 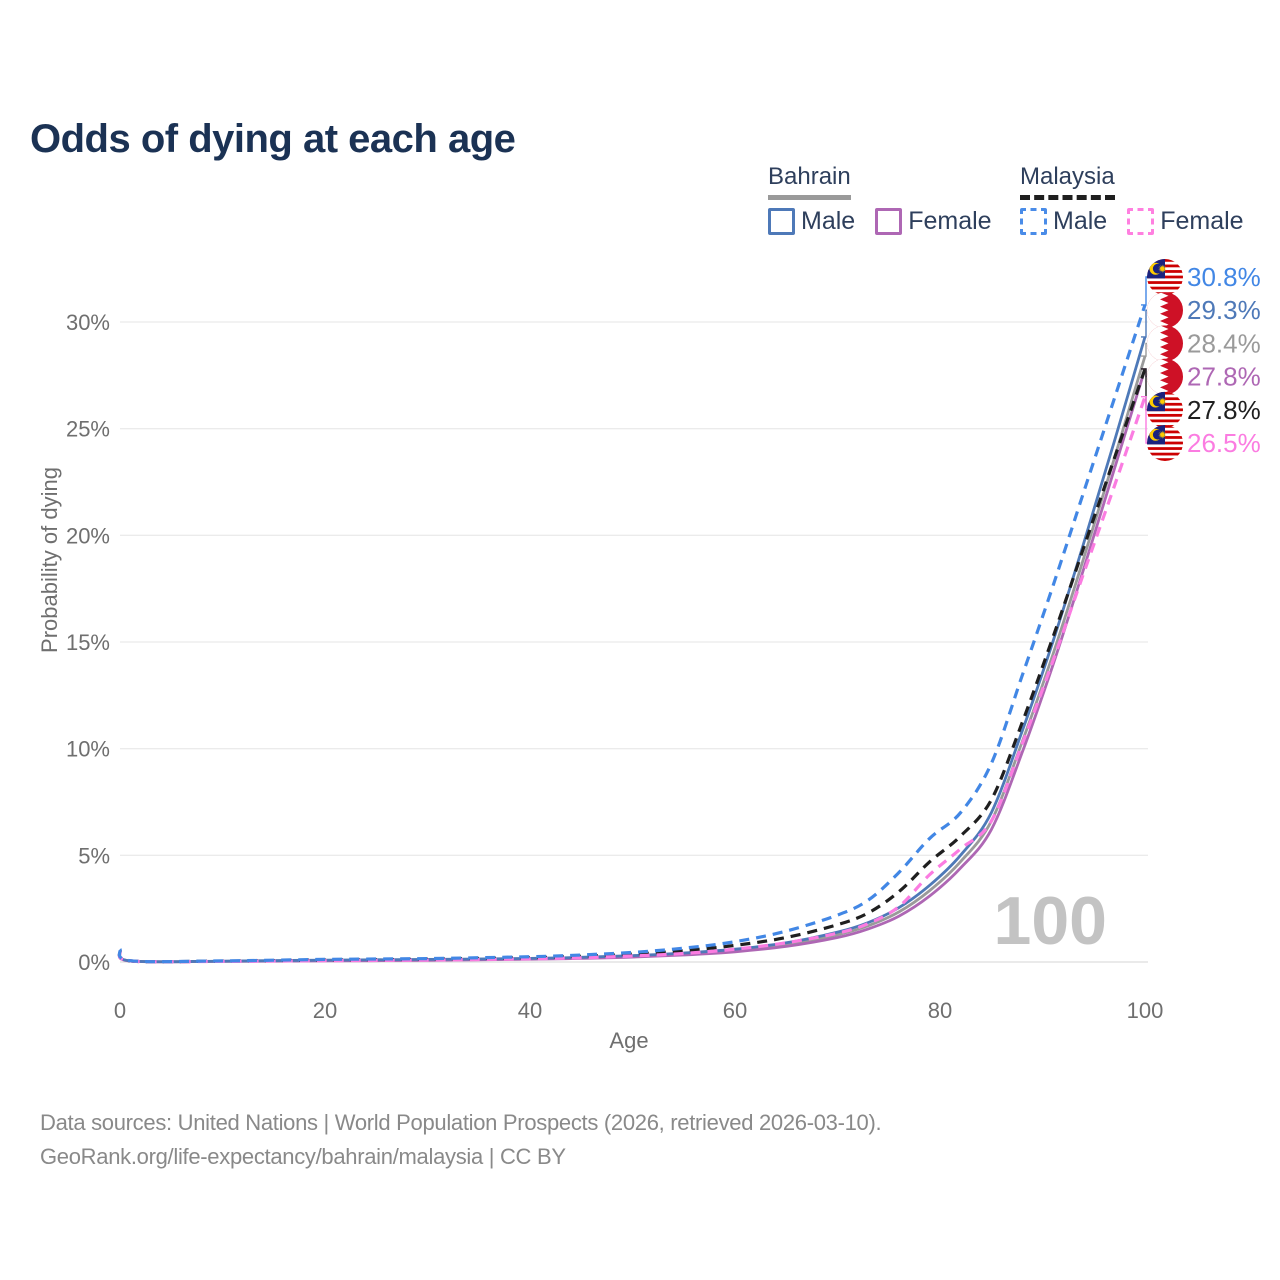 What do you see at coordinates (940, 1010) in the screenshot?
I see `x-tick-label: 80` at bounding box center [940, 1010].